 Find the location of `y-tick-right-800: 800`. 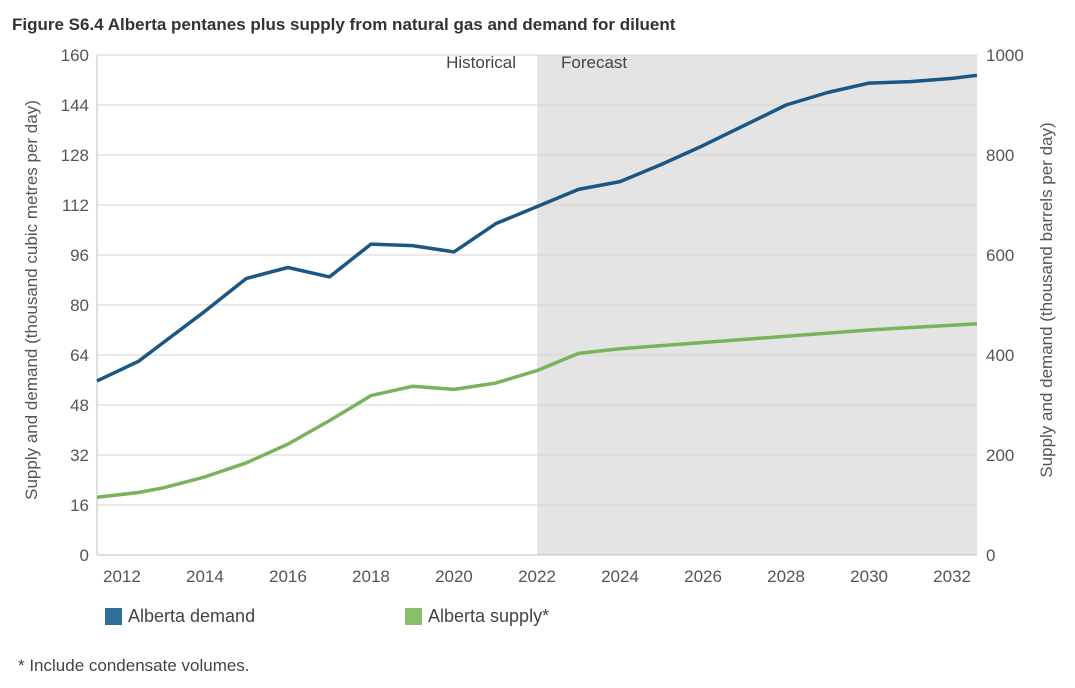

y-tick-right-800: 800 is located at coordinates (1000, 155).